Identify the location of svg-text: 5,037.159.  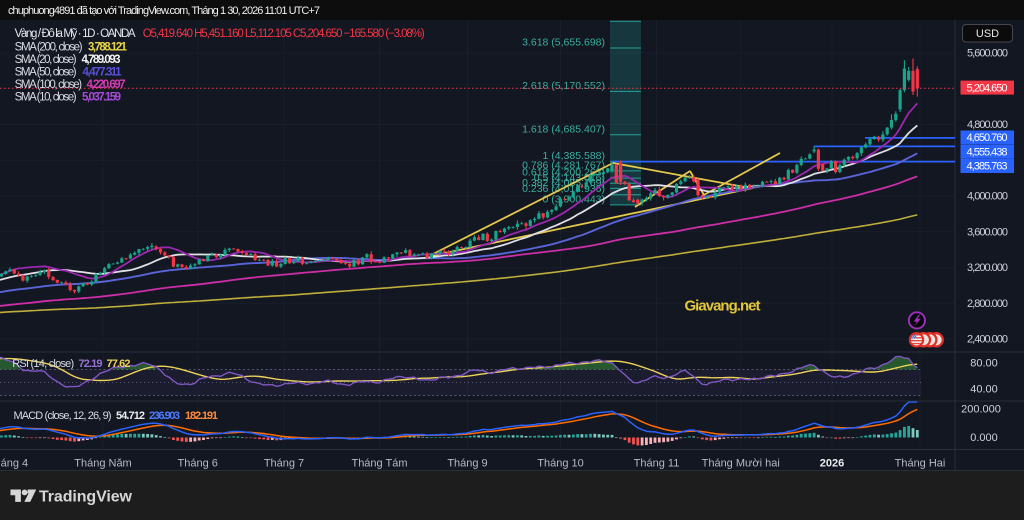
(101, 98).